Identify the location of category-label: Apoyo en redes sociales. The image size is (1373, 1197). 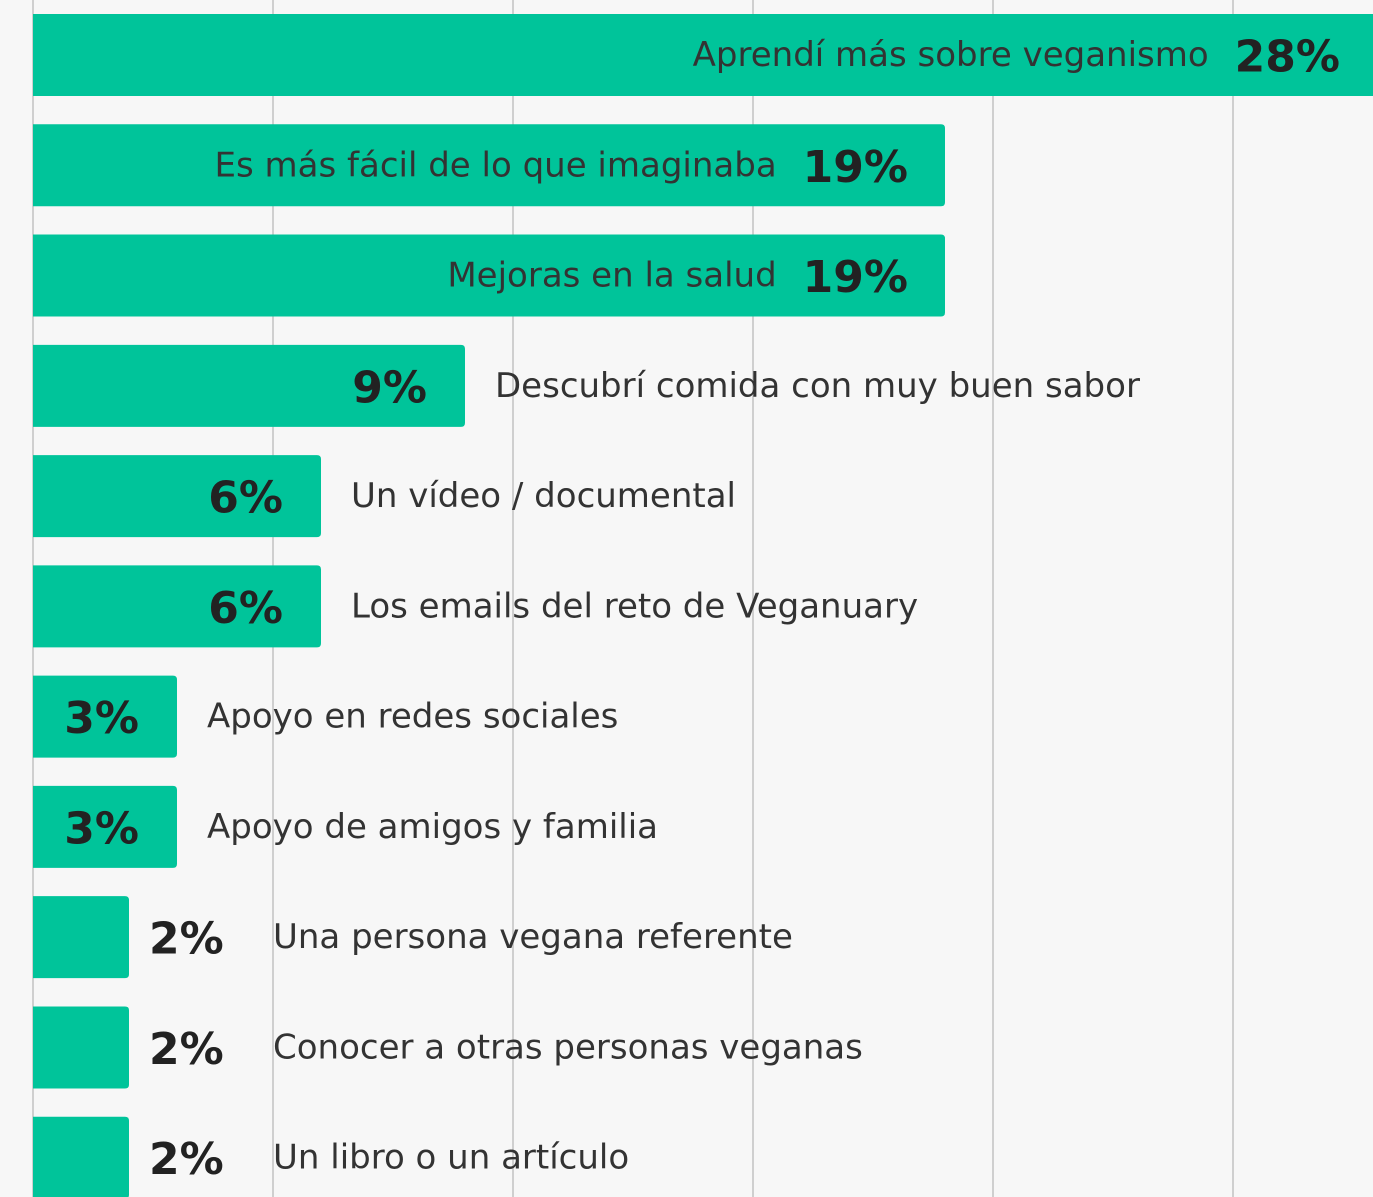
(412, 717).